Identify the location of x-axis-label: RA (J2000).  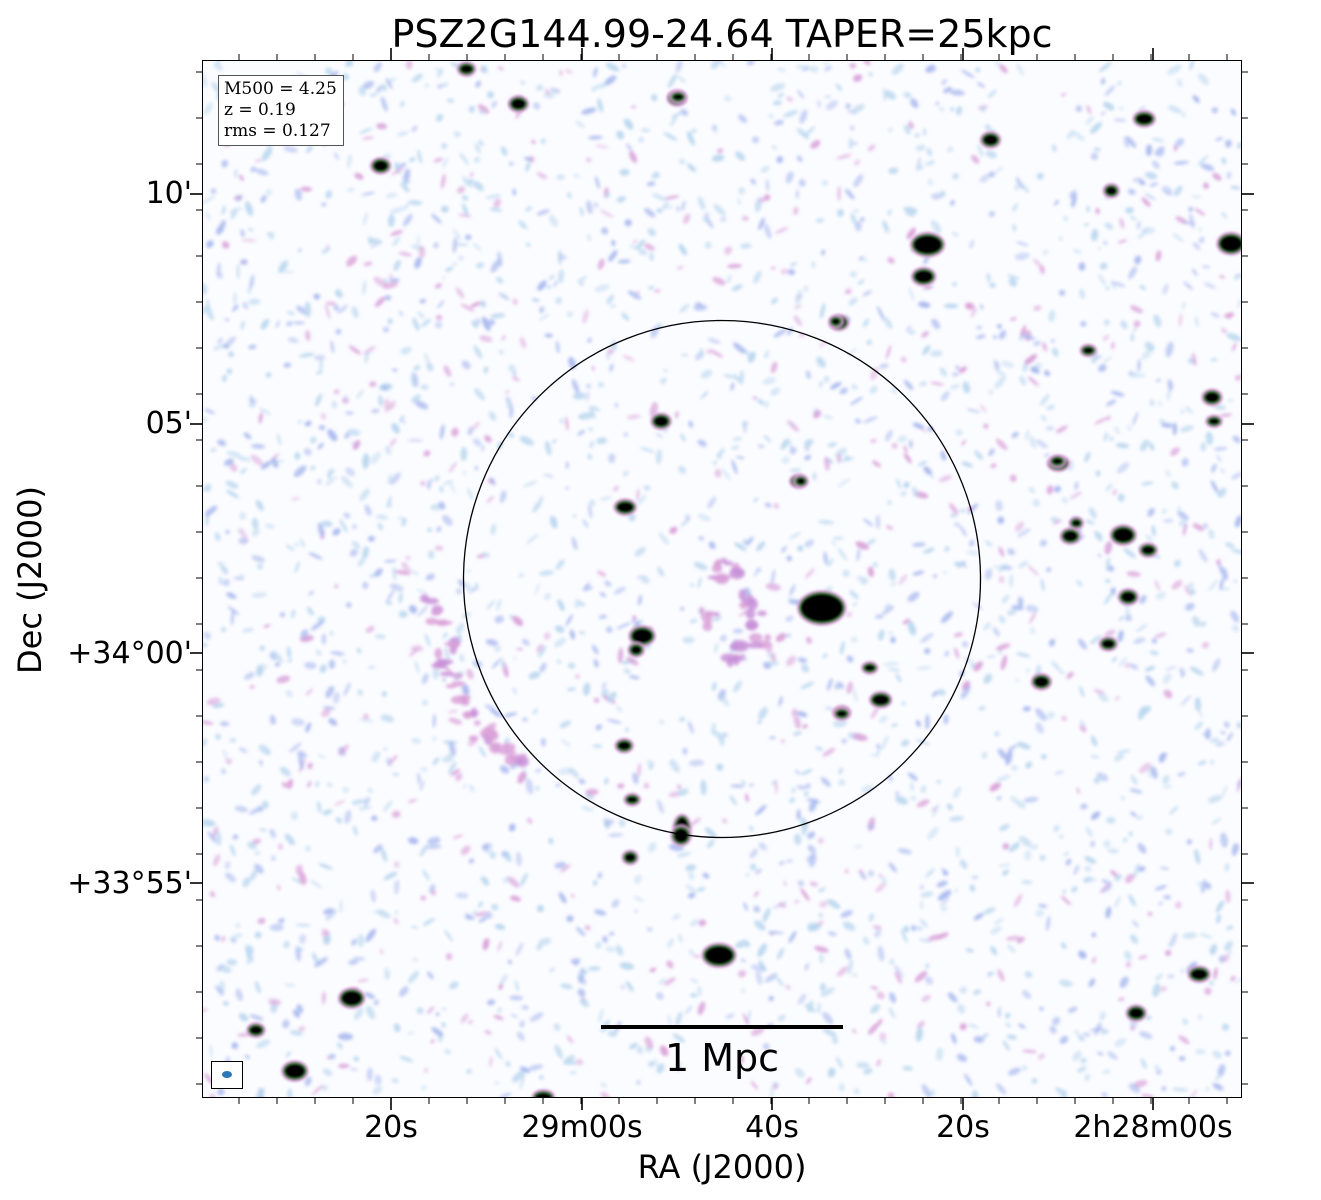
(722, 1167).